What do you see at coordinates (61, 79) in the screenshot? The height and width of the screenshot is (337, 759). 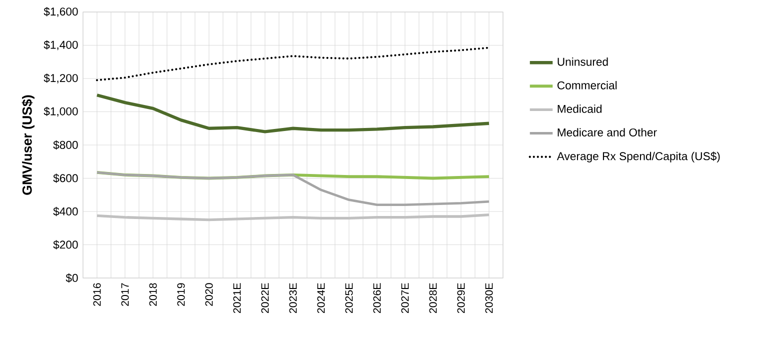 I see `y-tick-label: $1,200` at bounding box center [61, 79].